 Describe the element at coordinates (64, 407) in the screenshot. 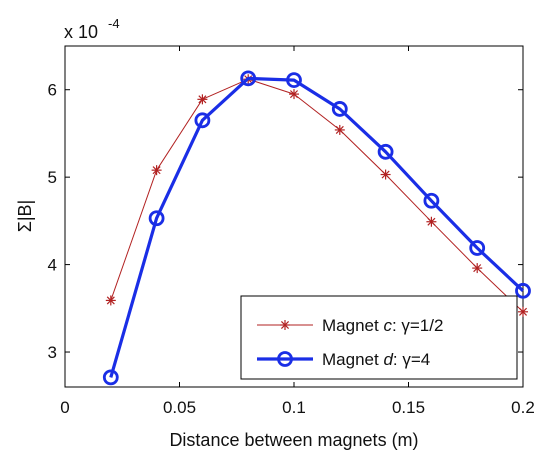

I see `x-tick-label: 0` at that location.